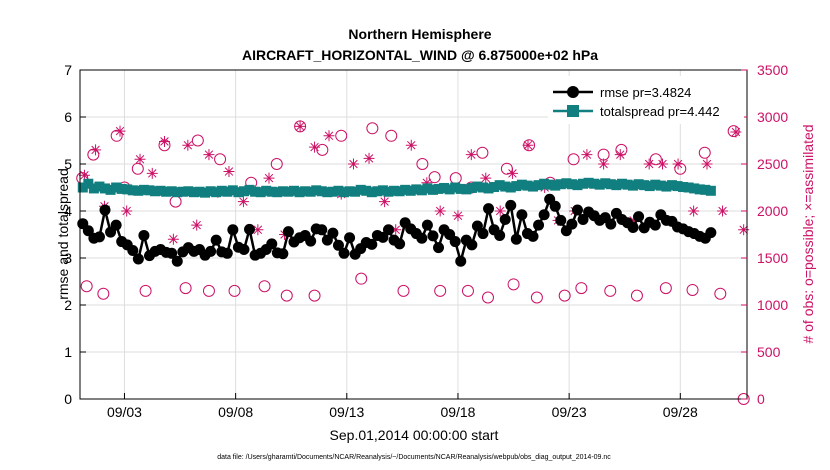 This screenshot has width=830, height=470. What do you see at coordinates (346, 412) in the screenshot?
I see `x-tick-label: 09/13` at bounding box center [346, 412].